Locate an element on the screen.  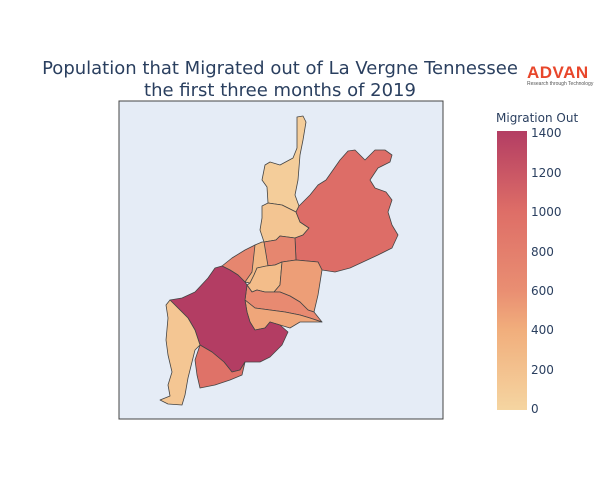
logo-tagline: Research through Technology is located at coordinates (560, 84).